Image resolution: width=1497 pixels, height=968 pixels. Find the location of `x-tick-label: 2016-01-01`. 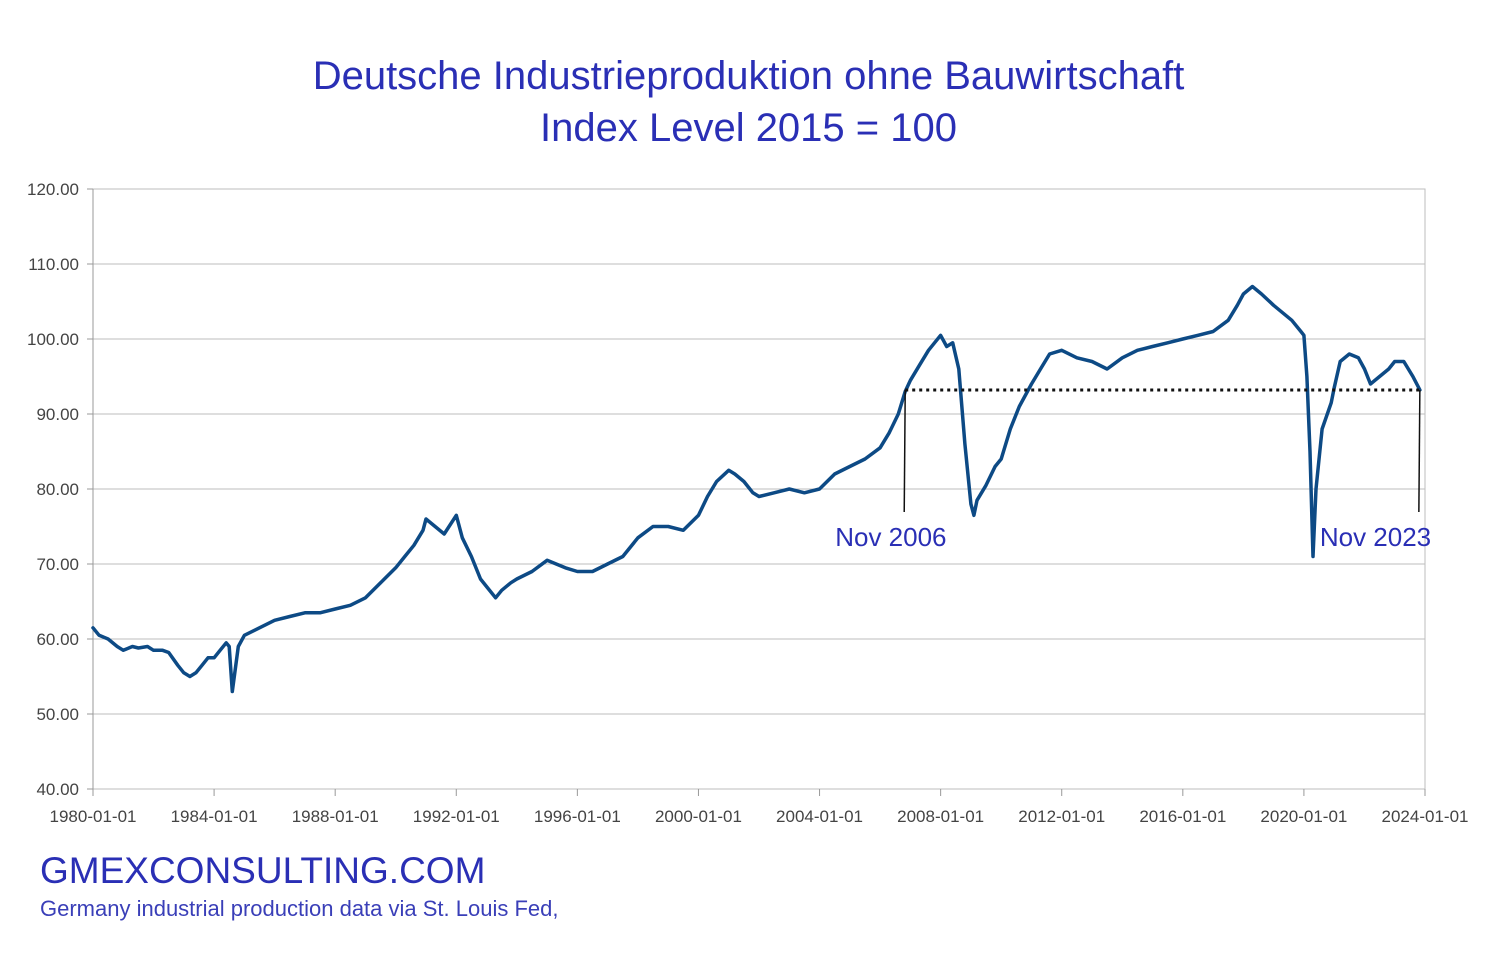

x-tick-label: 2016-01-01 is located at coordinates (1182, 816).